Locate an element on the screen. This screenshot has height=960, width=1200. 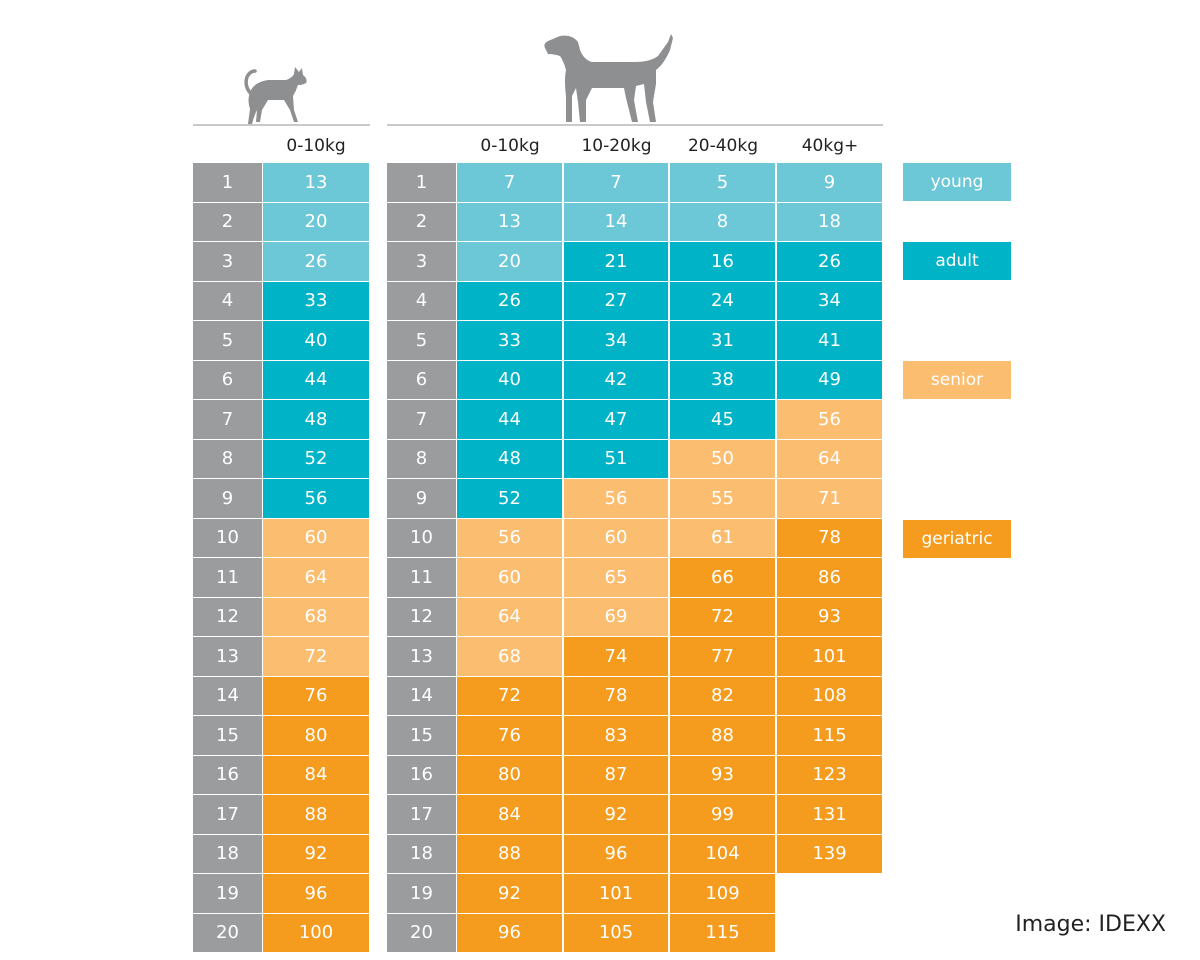
image-credit: Image: IDEXX is located at coordinates (1090, 924).